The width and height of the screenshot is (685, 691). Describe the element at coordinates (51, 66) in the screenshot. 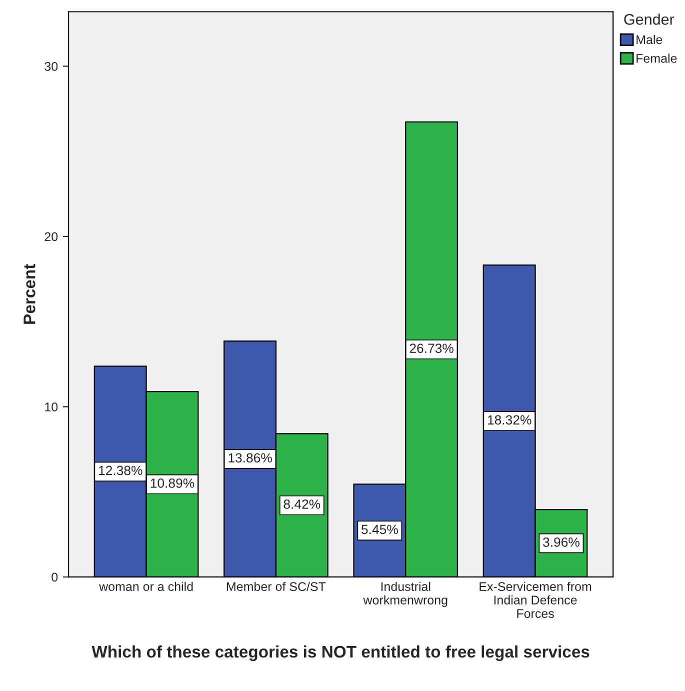

I see `y-tick-label: 30` at that location.